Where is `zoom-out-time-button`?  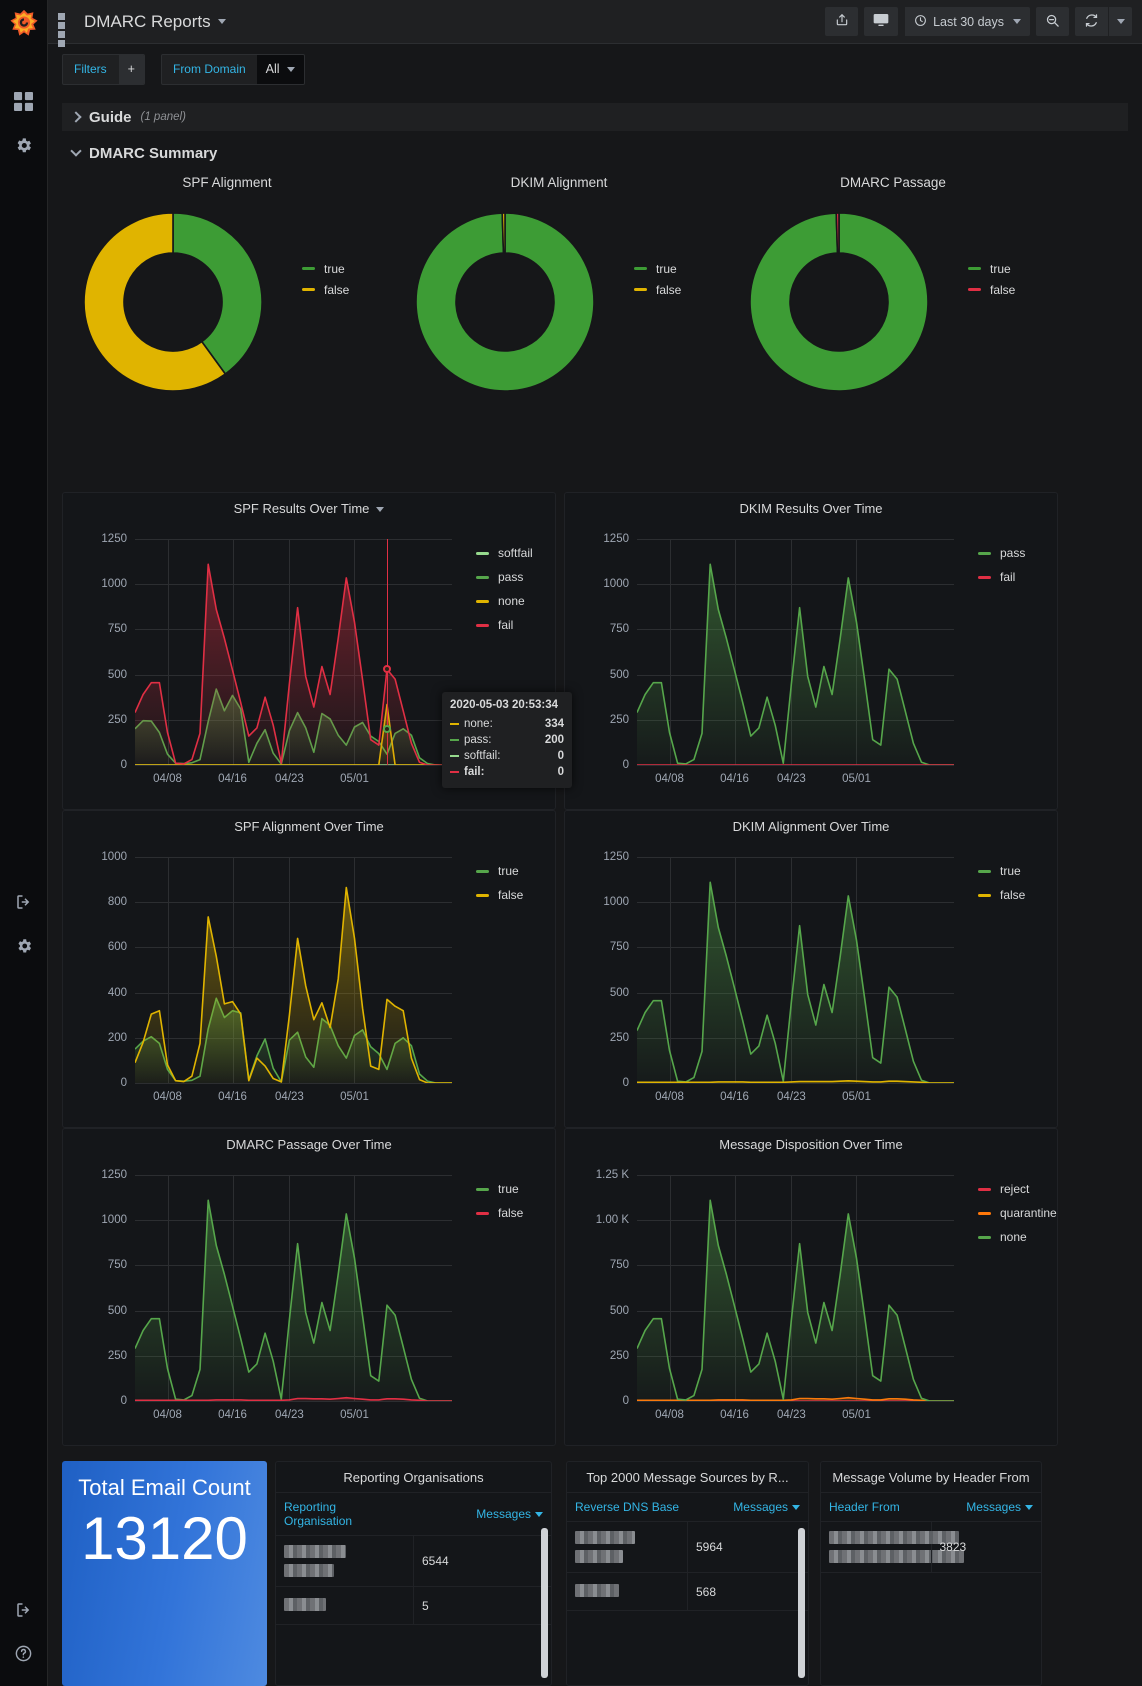 zoom-out-time-button is located at coordinates (1052, 21).